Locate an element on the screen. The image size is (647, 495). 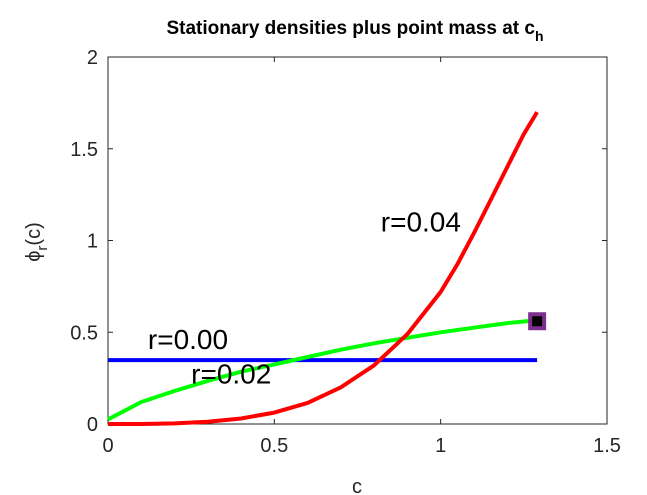
series-annotation: r=0.00 is located at coordinates (188, 339).